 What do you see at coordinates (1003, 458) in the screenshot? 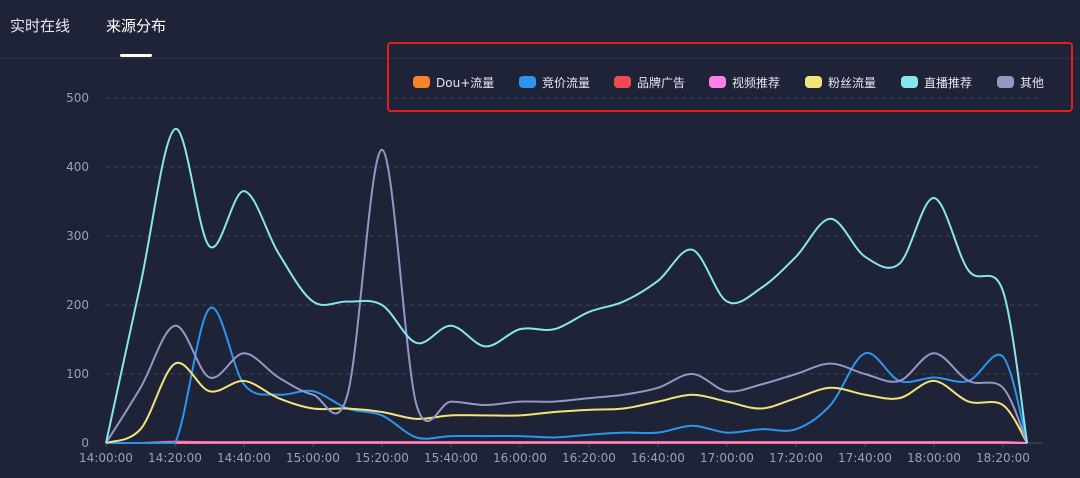
I see `x-tick-label-13: 18:20:00` at bounding box center [1003, 458].